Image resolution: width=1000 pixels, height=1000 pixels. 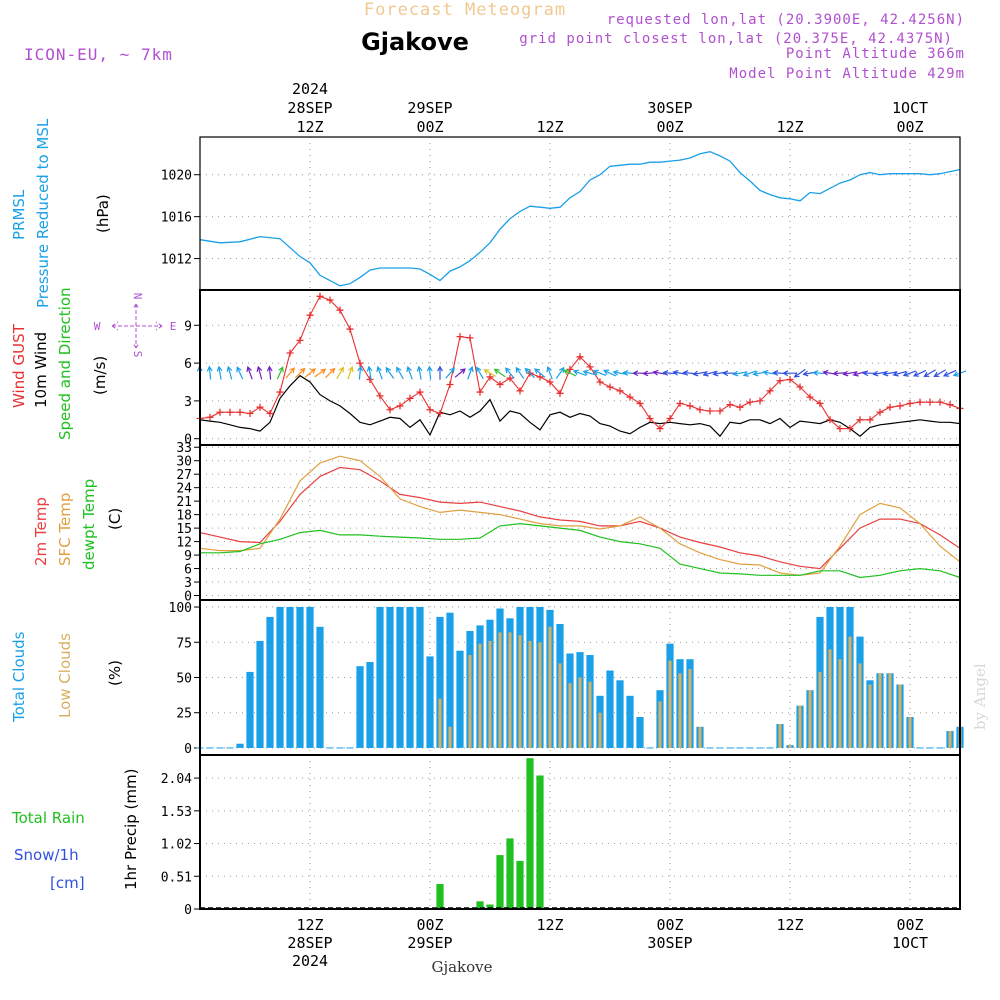 I want to click on pressure-panel: 1012 1016 1020, so click(x=561, y=213).